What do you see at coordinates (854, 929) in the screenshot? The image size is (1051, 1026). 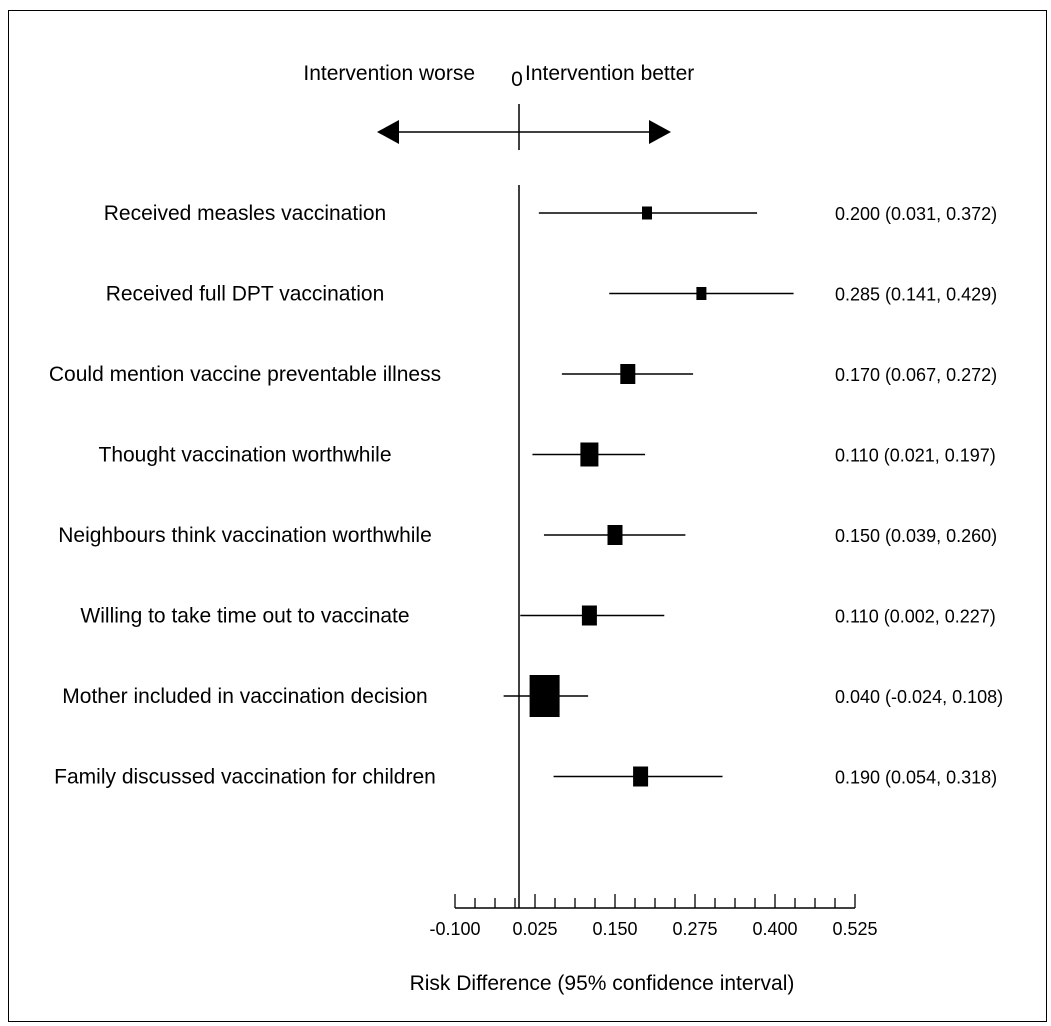 I see `x-tick-label: 0.525` at bounding box center [854, 929].